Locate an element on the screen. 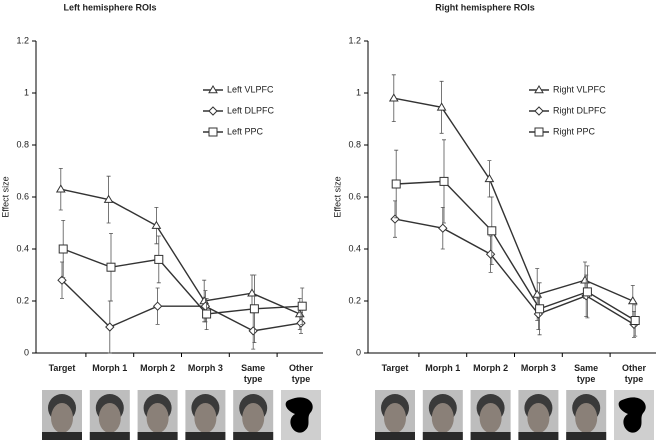 The image size is (662, 443). legend-label: Right PPC is located at coordinates (574, 131).